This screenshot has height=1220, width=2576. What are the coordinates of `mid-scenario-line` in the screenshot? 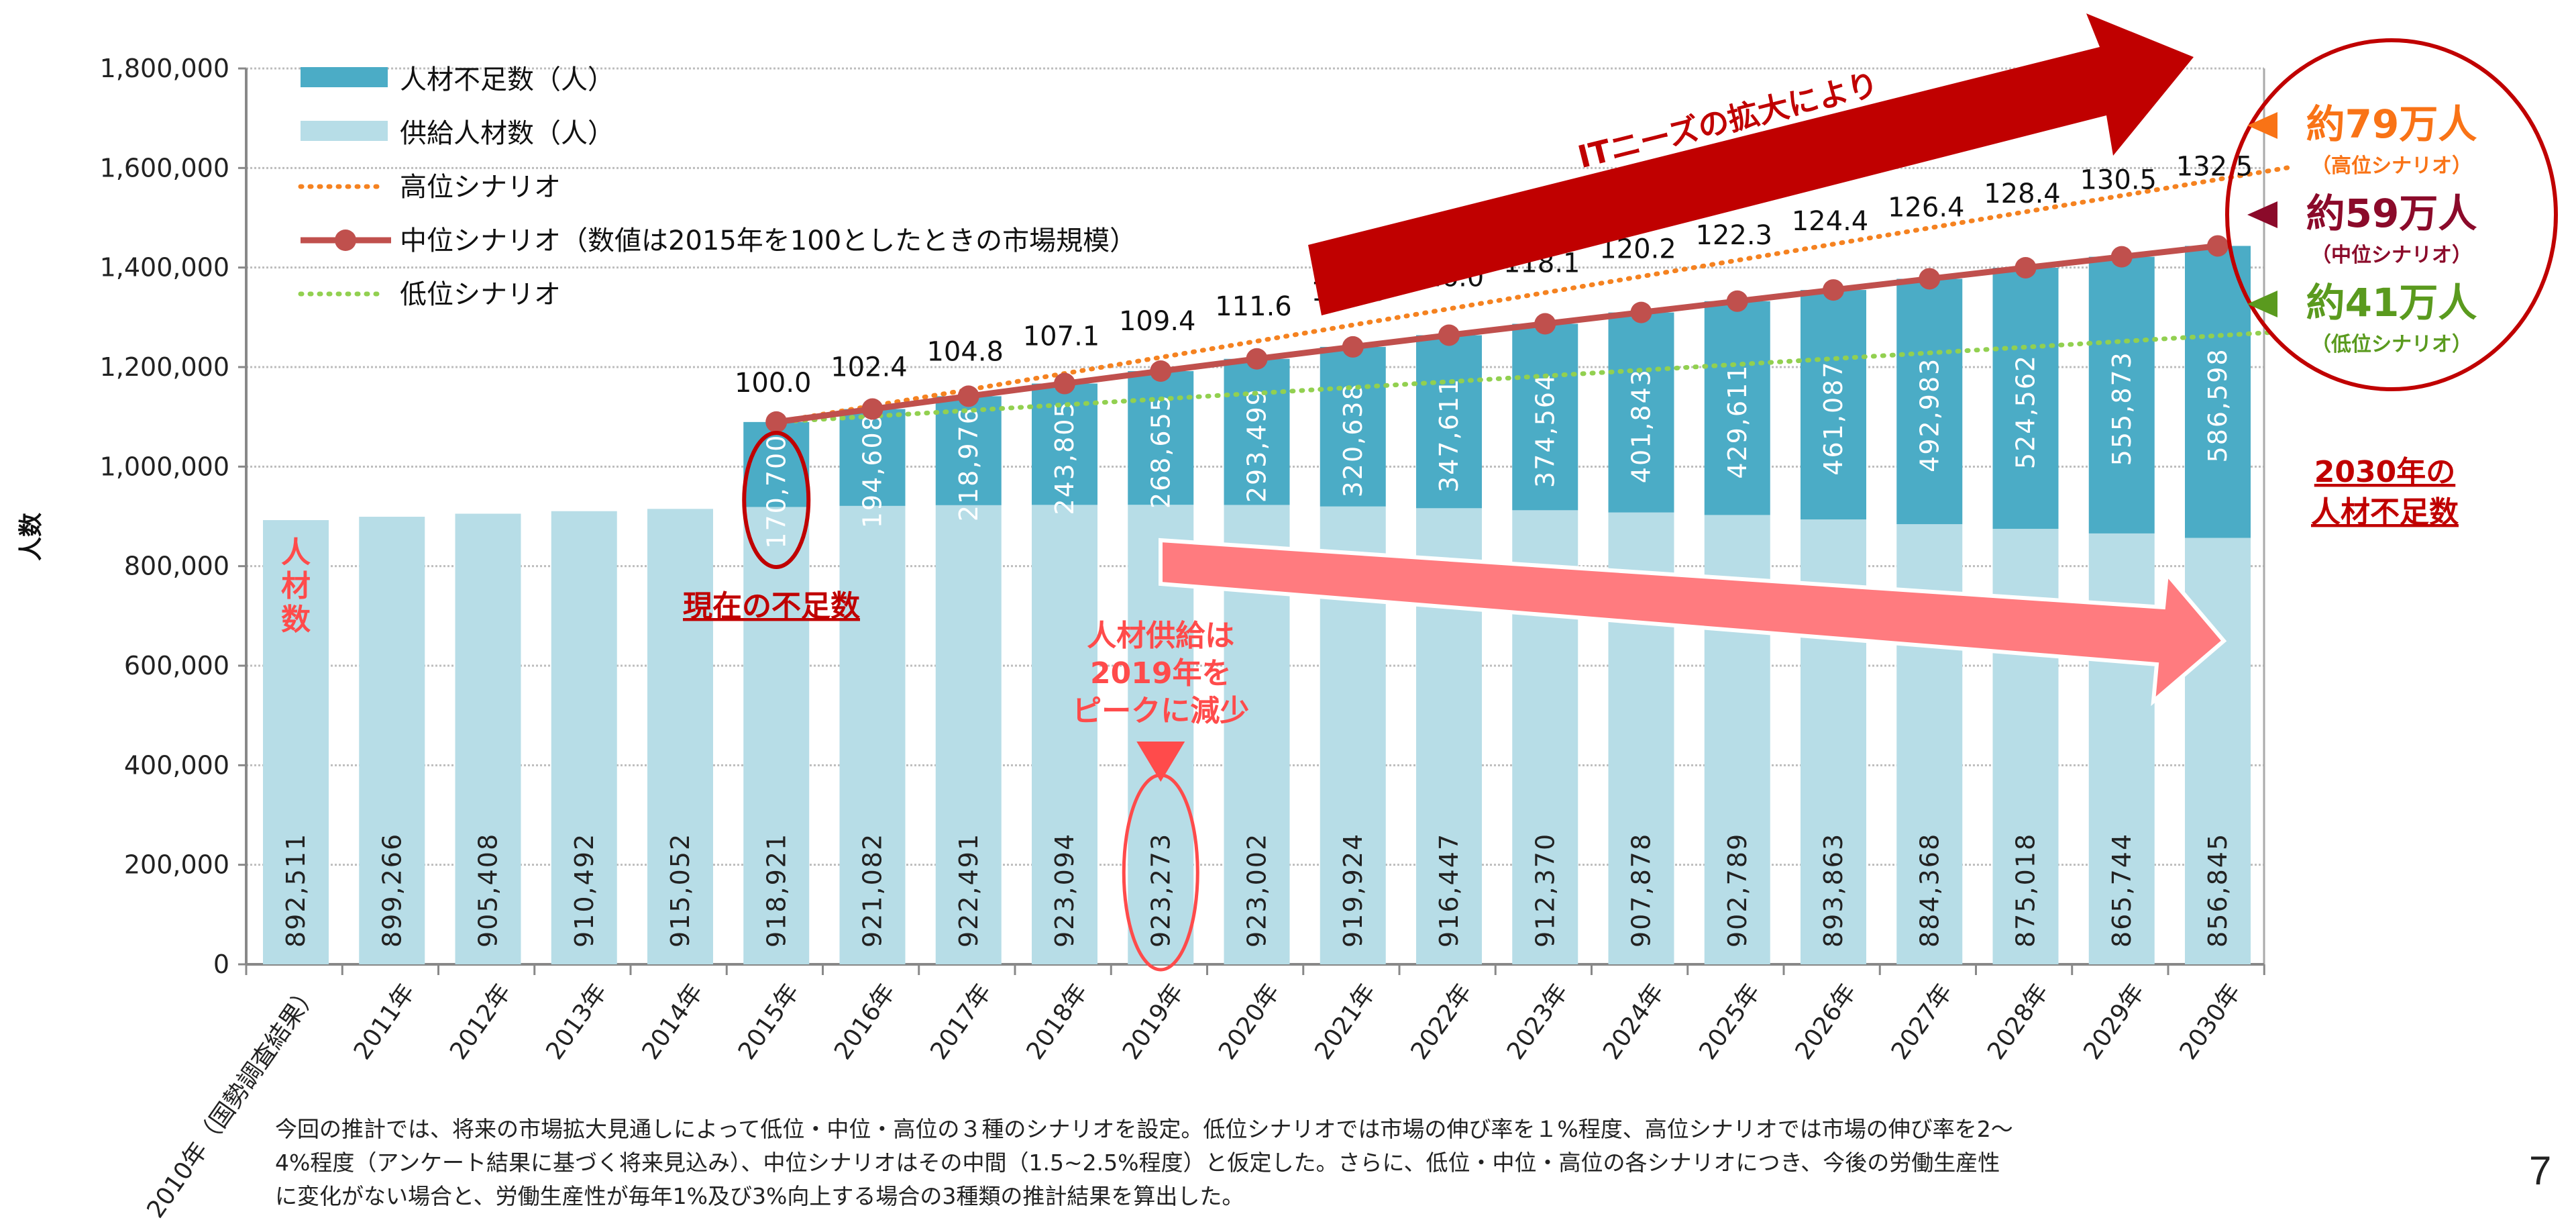 It's located at (1496, 333).